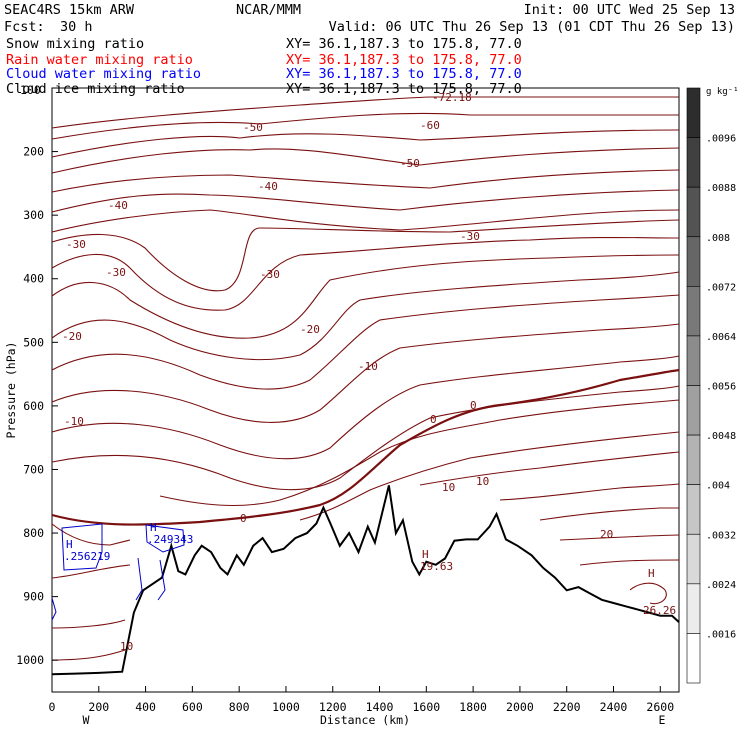 This screenshot has height=740, width=740. What do you see at coordinates (721, 287) in the screenshot?
I see `colorbar-label: .0072` at bounding box center [721, 287].